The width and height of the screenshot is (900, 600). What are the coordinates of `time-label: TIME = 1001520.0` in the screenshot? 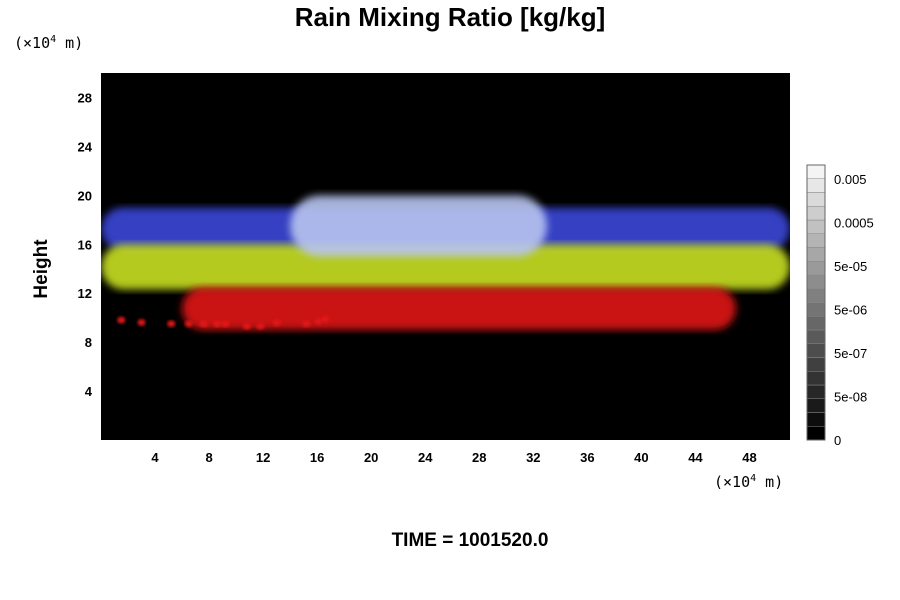 It's located at (470, 540).